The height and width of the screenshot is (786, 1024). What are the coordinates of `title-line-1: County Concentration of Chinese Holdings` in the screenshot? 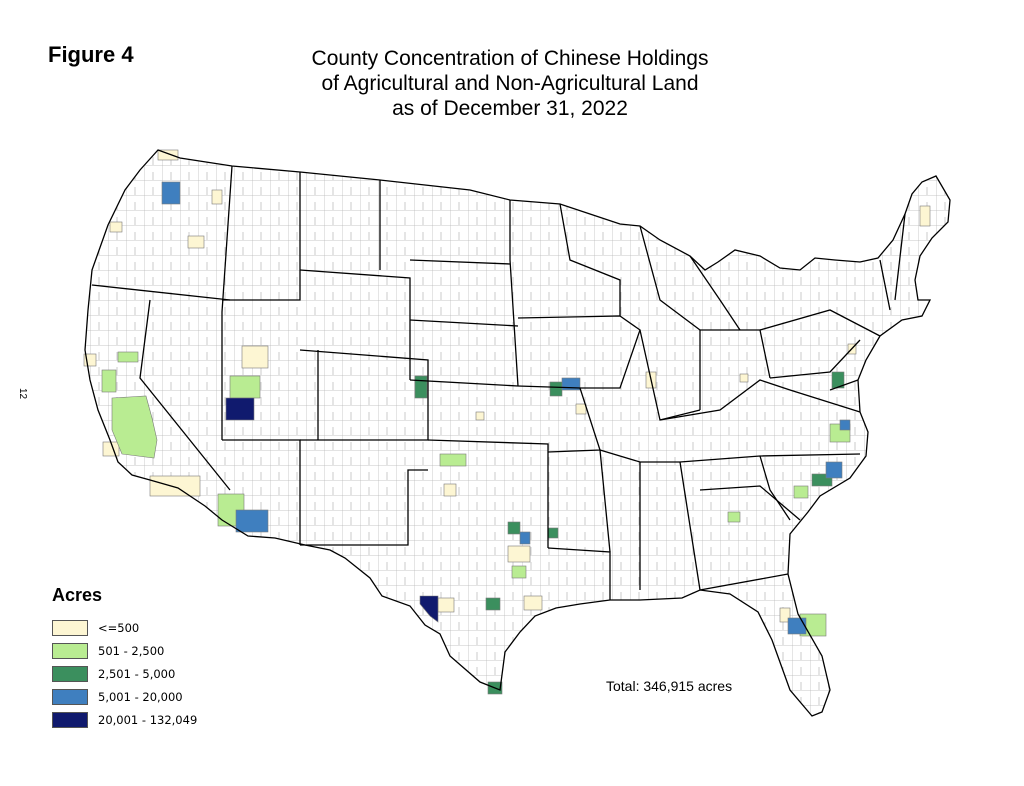 It's located at (510, 58).